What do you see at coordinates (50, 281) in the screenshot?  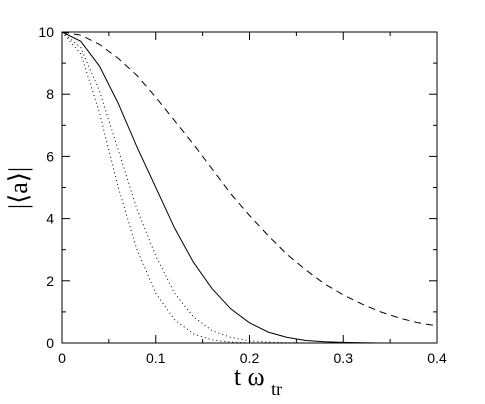 I see `y-tick-label: 2` at bounding box center [50, 281].